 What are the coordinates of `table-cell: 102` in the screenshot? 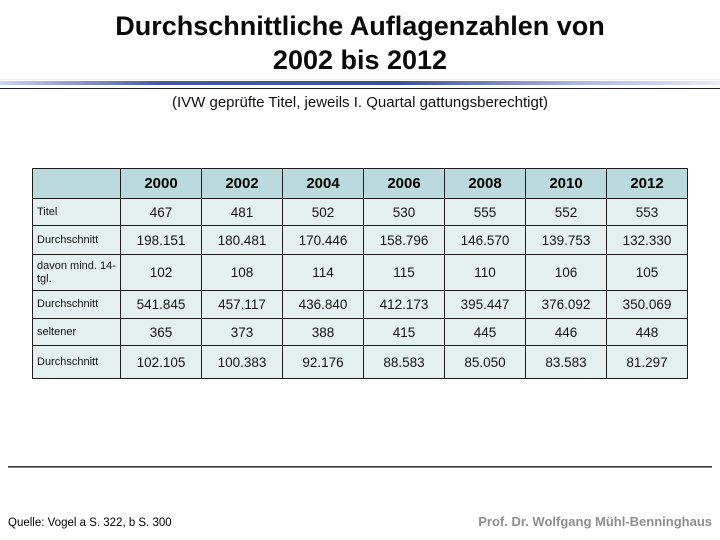 It's located at (161, 272).